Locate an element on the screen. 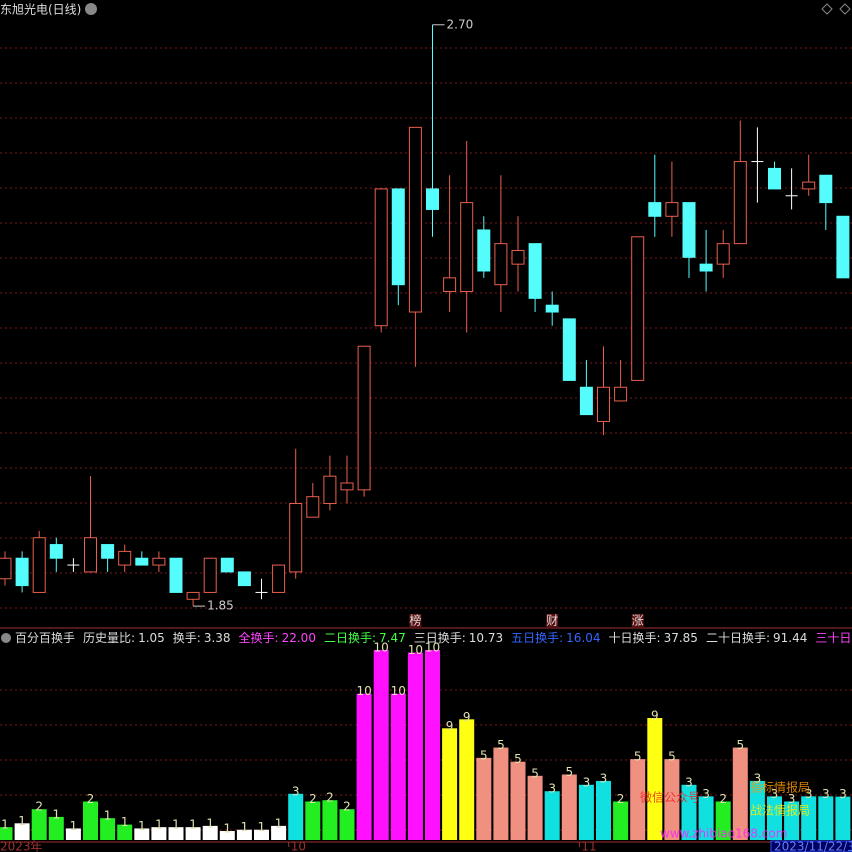  menu-icon is located at coordinates (91, 9).